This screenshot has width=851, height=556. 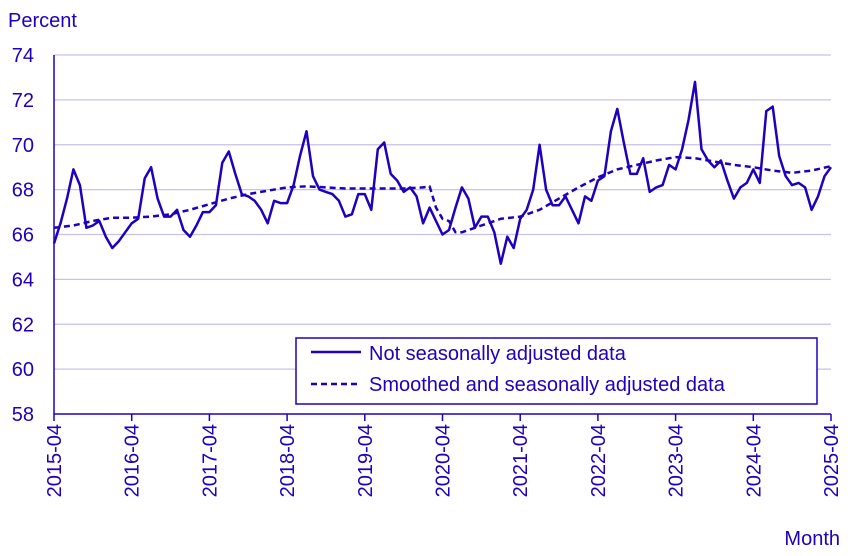 What do you see at coordinates (366, 460) in the screenshot?
I see `x-tick-label: 2019-04` at bounding box center [366, 460].